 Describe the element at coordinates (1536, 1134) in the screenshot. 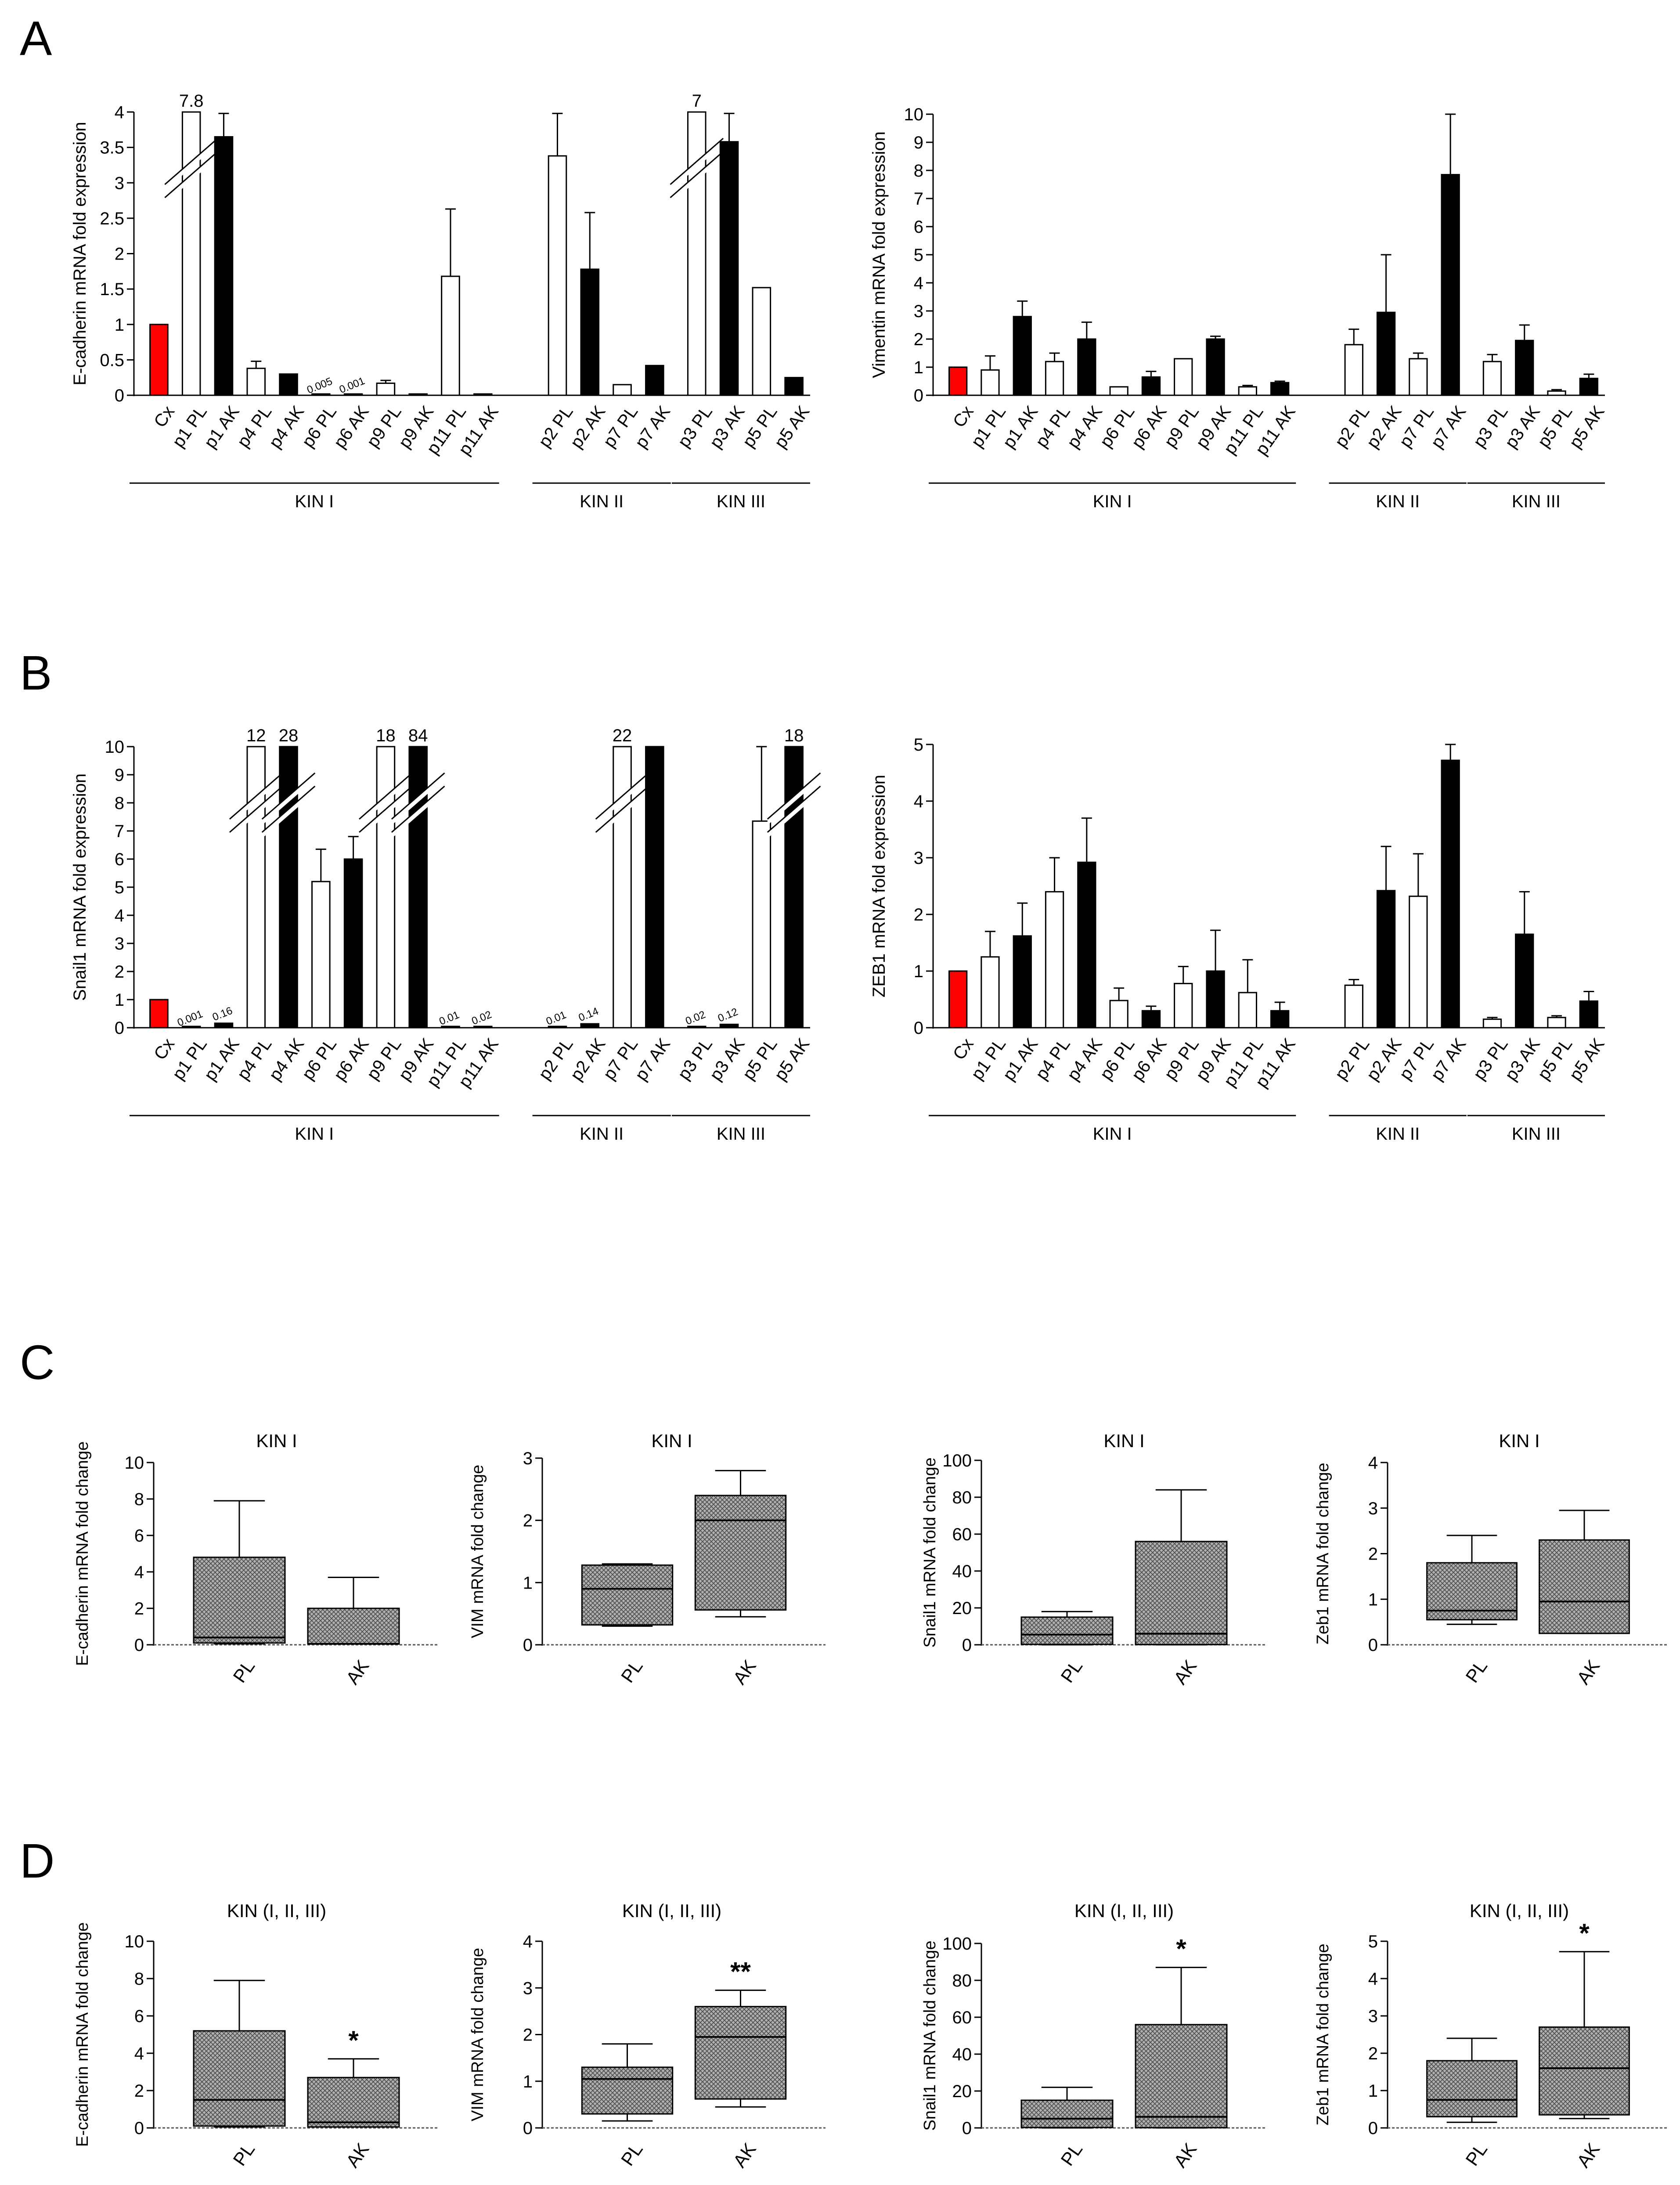

I see `group-label: KIN III` at that location.